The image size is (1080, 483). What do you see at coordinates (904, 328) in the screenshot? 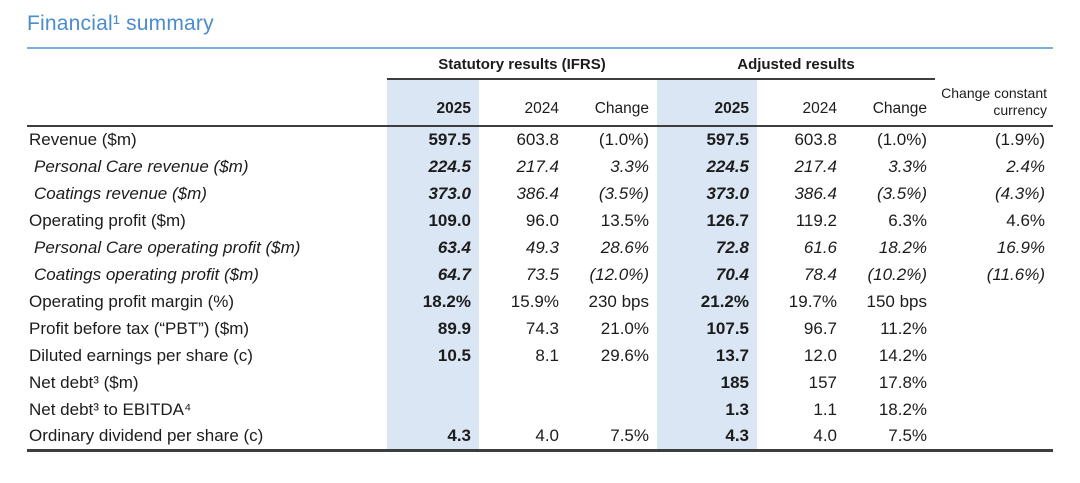
I see `cell-adj-change: 11.2%` at bounding box center [904, 328].